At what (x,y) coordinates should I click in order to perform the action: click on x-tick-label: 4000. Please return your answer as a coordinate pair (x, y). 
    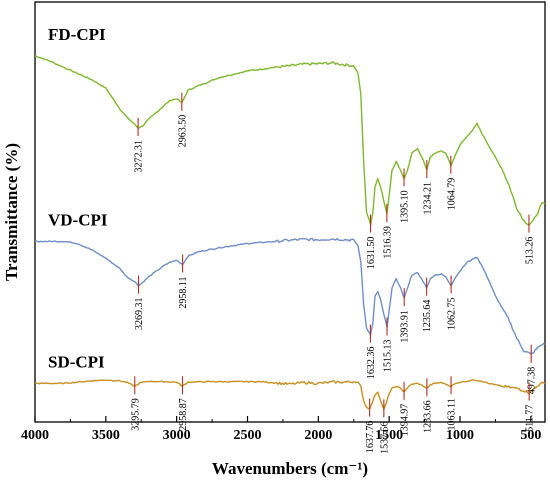
    Looking at the image, I should click on (35, 435).